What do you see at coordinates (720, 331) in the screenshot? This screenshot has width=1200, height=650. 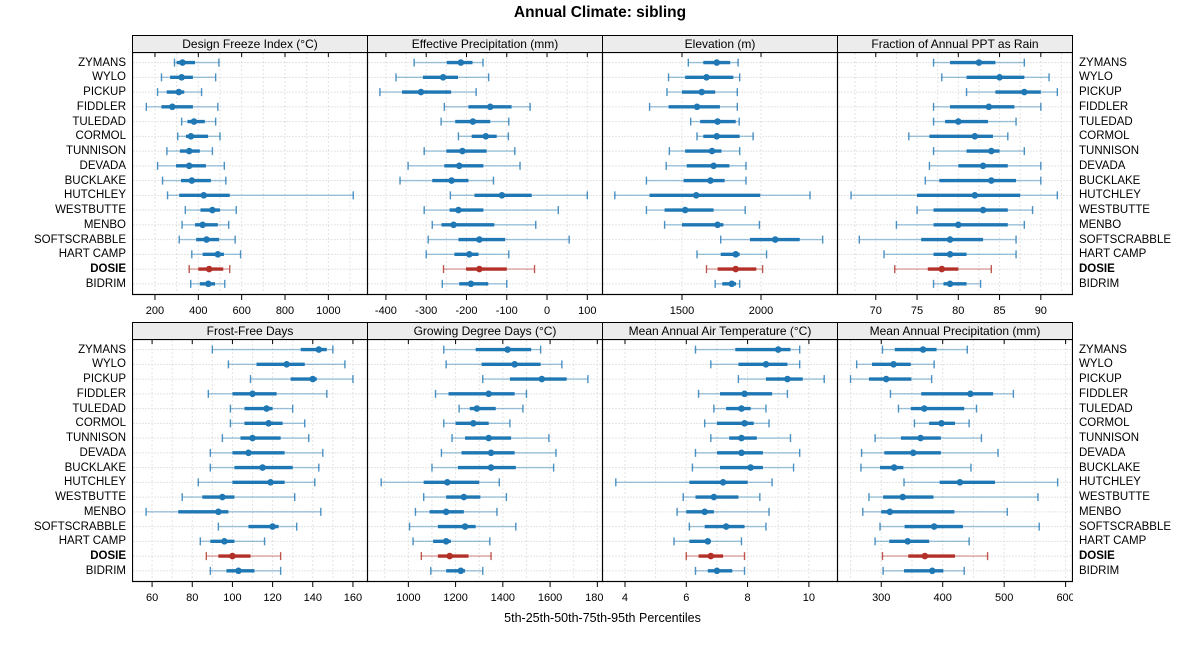 I see `panel-strip-title: Mean Annual Air Temperature (°C)` at bounding box center [720, 331].